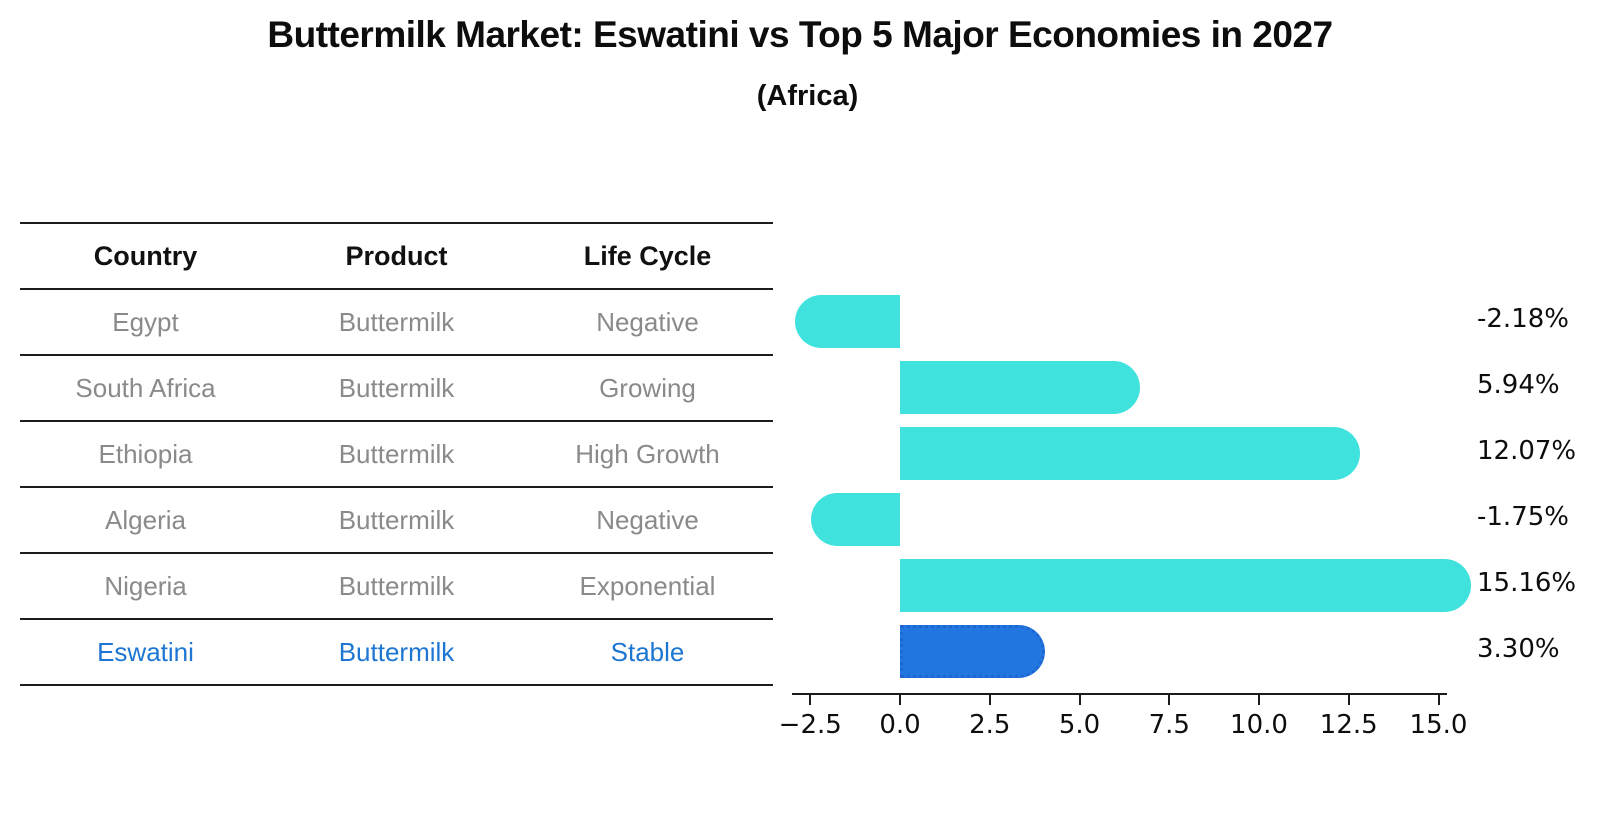  What do you see at coordinates (990, 725) in the screenshot?
I see `x-axis-tick-label: 2.5` at bounding box center [990, 725].